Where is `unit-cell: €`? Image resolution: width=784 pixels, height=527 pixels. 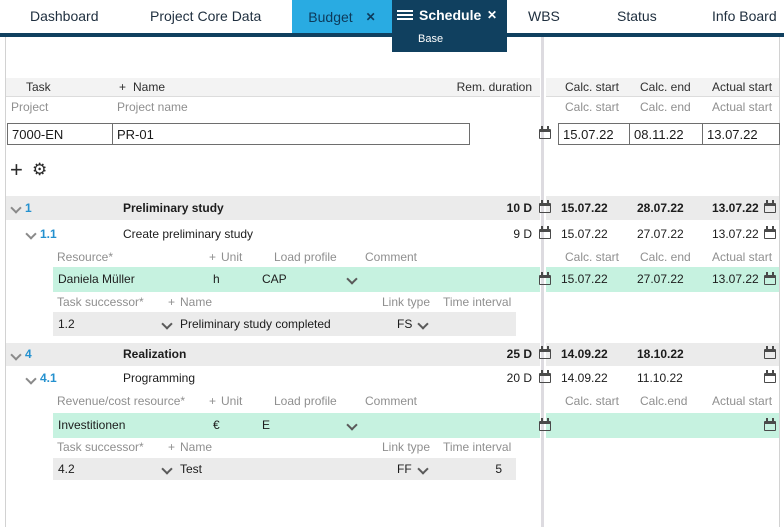 unit-cell: € is located at coordinates (216, 425).